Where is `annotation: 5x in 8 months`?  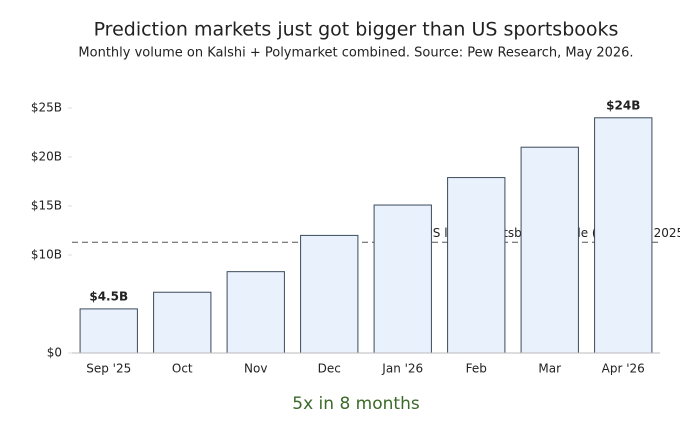
annotation: 5x in 8 months is located at coordinates (356, 404).